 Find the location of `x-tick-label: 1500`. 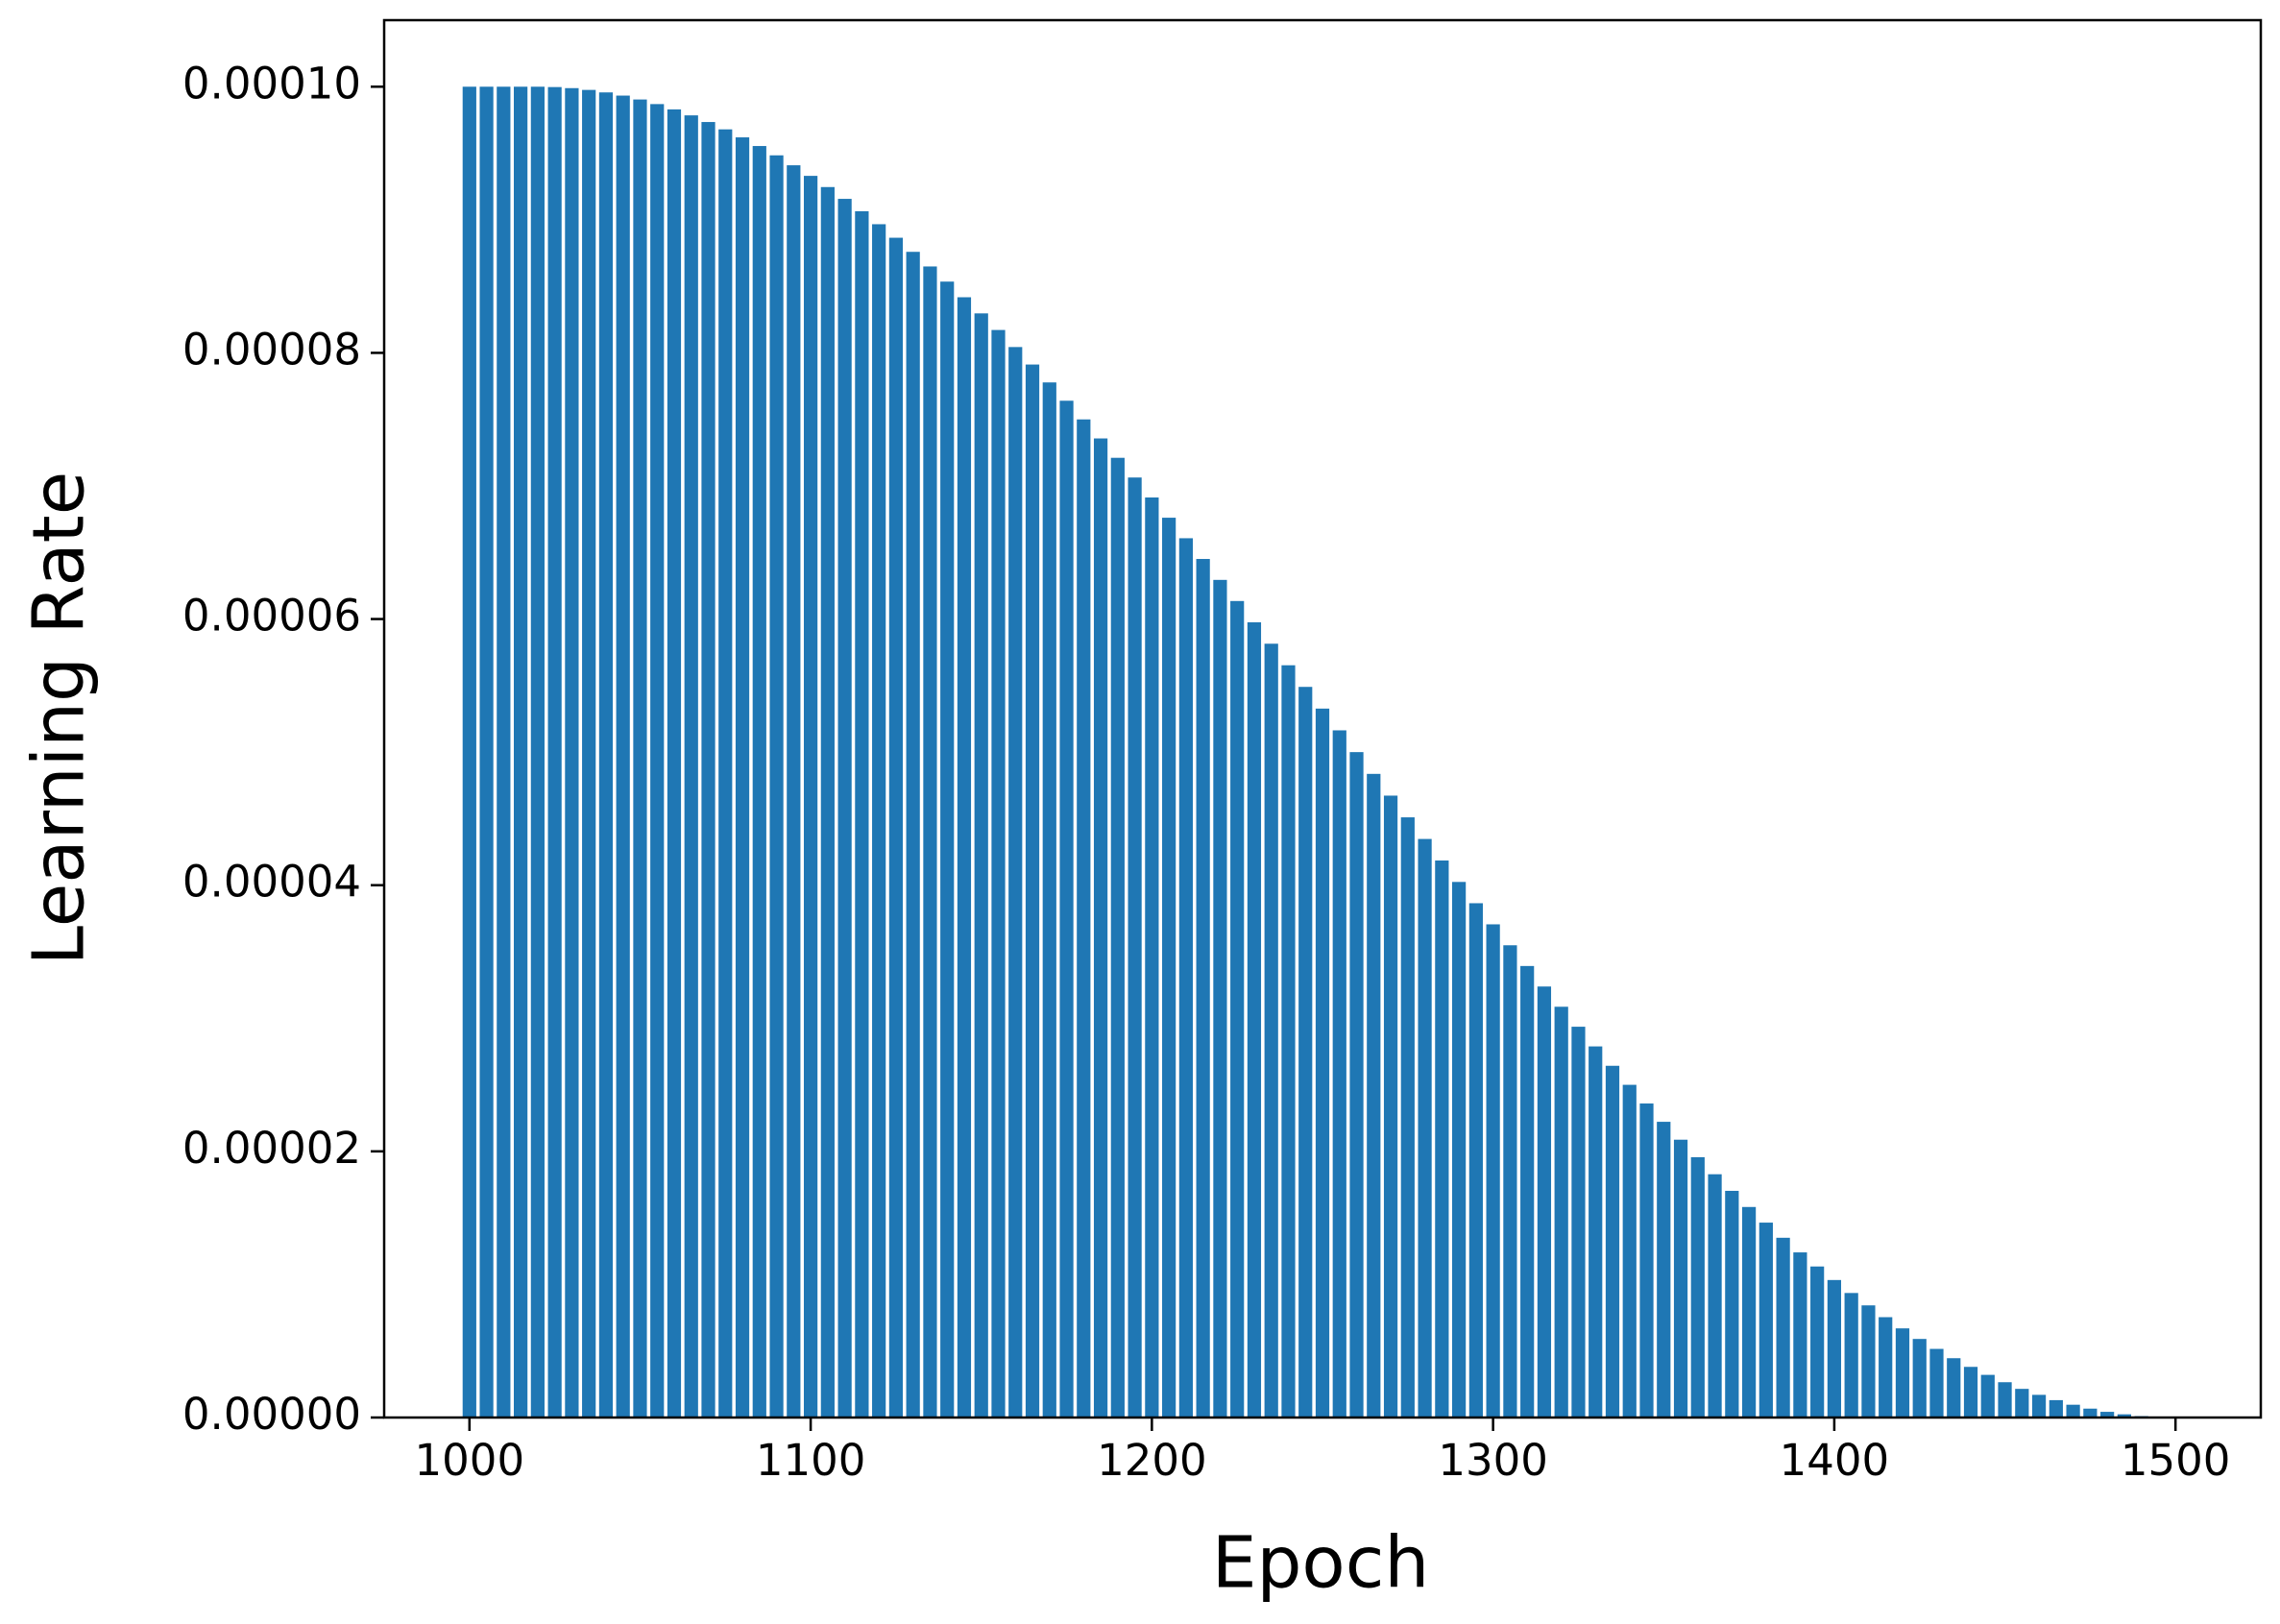

x-tick-label: 1500 is located at coordinates (2176, 1460).